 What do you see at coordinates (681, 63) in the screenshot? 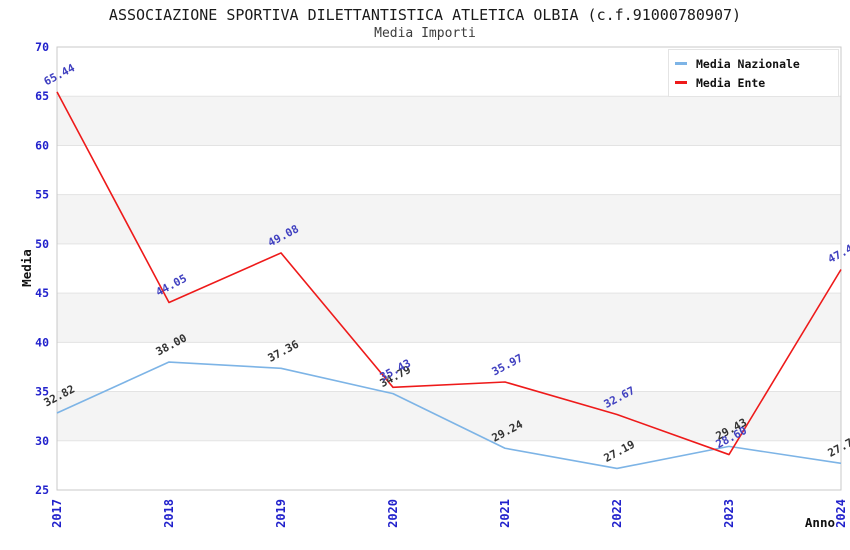
I see `media-nazionale-line-swatch-icon` at bounding box center [681, 63].